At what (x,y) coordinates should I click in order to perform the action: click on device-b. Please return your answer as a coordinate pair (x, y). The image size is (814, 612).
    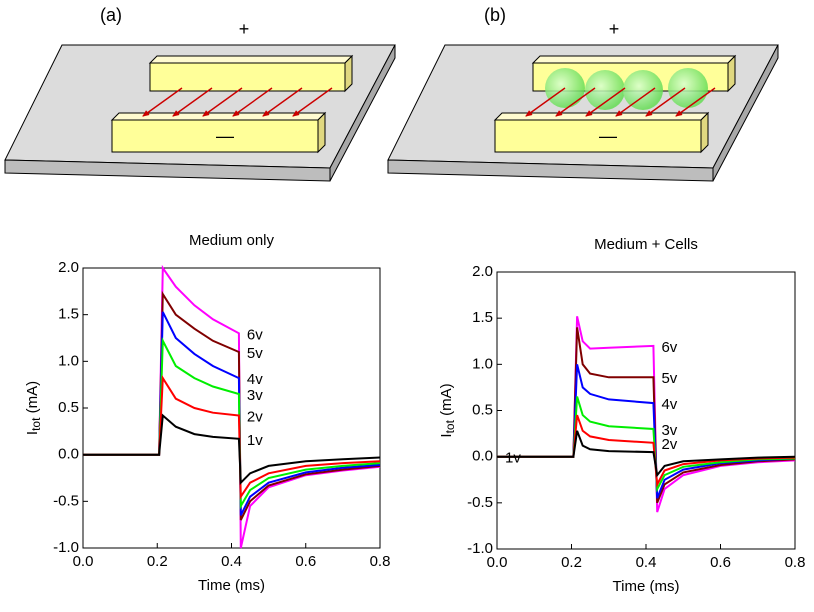
    Looking at the image, I should click on (583, 113).